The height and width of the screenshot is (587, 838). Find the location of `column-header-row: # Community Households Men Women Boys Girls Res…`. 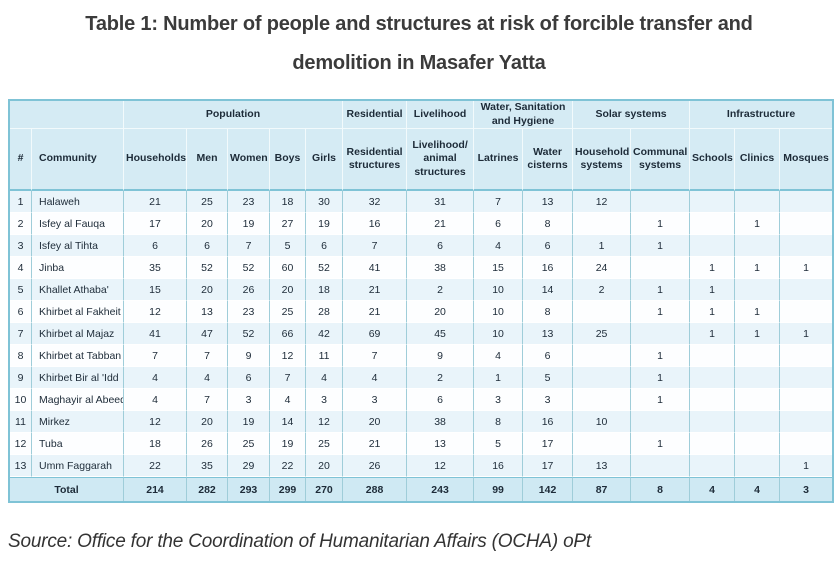

column-header-row: # Community Households Men Women Boys Girls Res… is located at coordinates (421, 160).